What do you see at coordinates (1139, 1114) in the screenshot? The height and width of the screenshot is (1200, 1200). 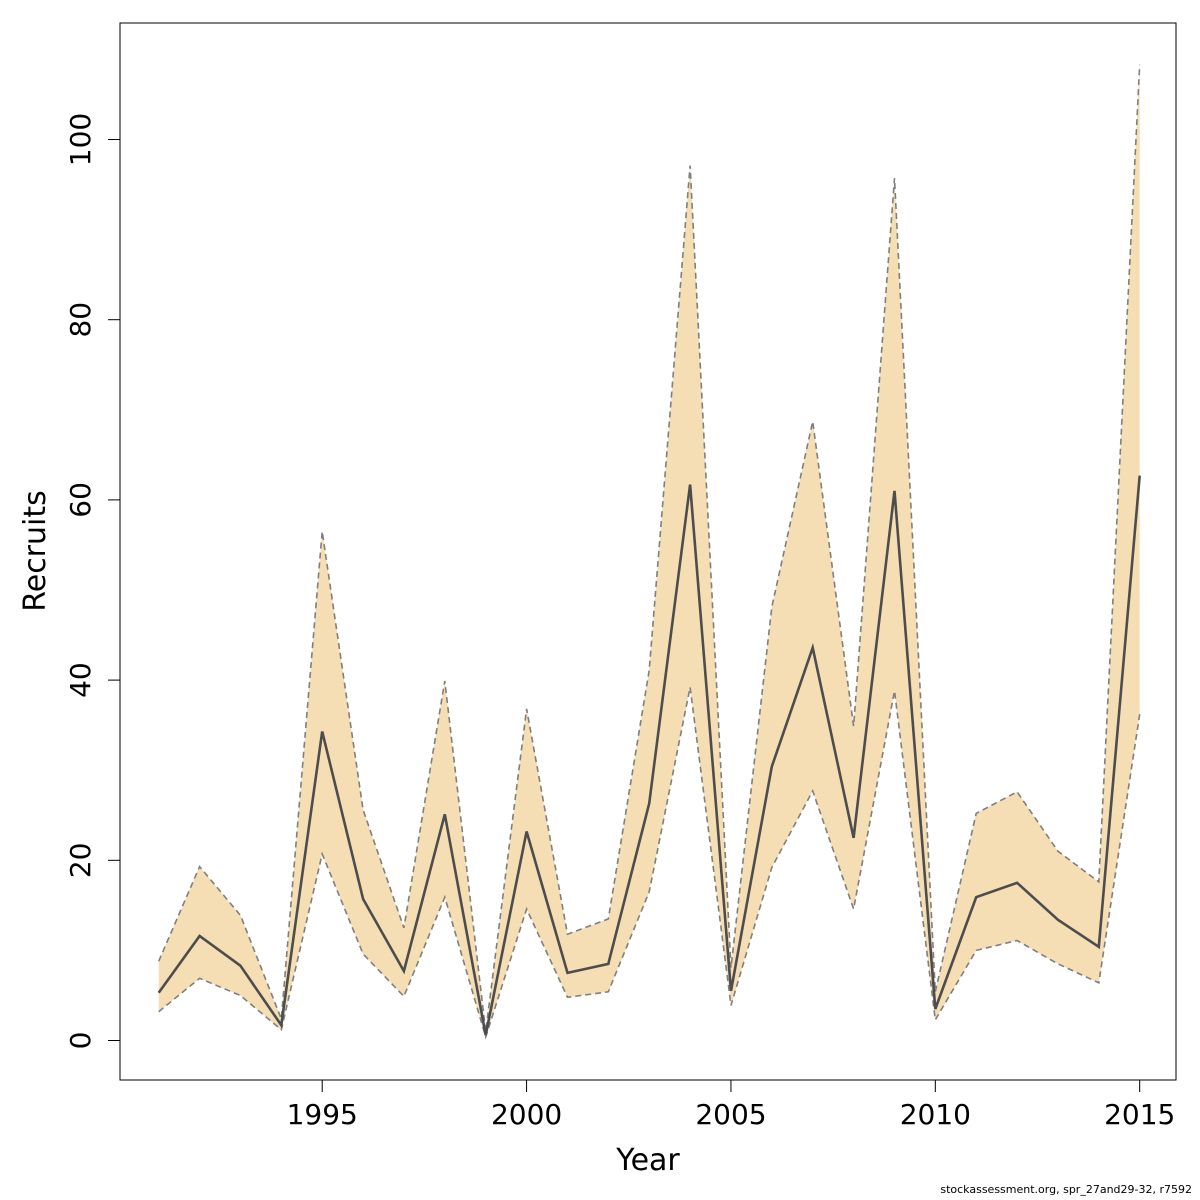 I see `x-tick-label-2015: 2015` at bounding box center [1139, 1114].